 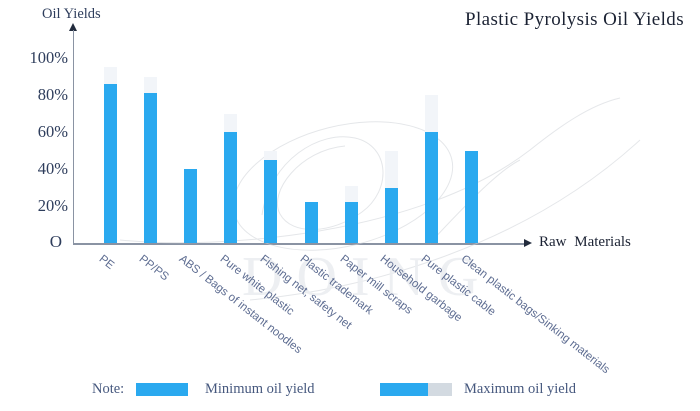 I want to click on y-tick-label: 80%, so click(x=52, y=94).